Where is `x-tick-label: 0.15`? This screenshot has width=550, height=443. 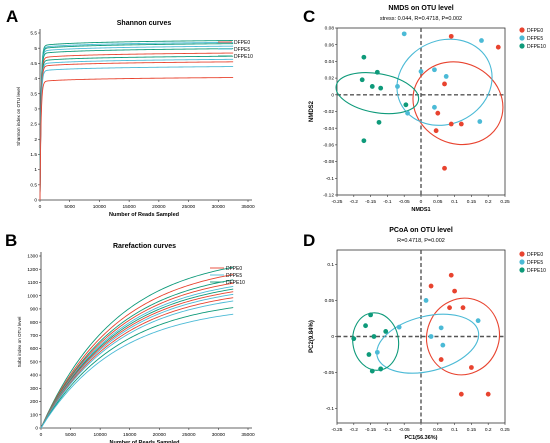 x-tick-label: 0.15 is located at coordinates (472, 202).